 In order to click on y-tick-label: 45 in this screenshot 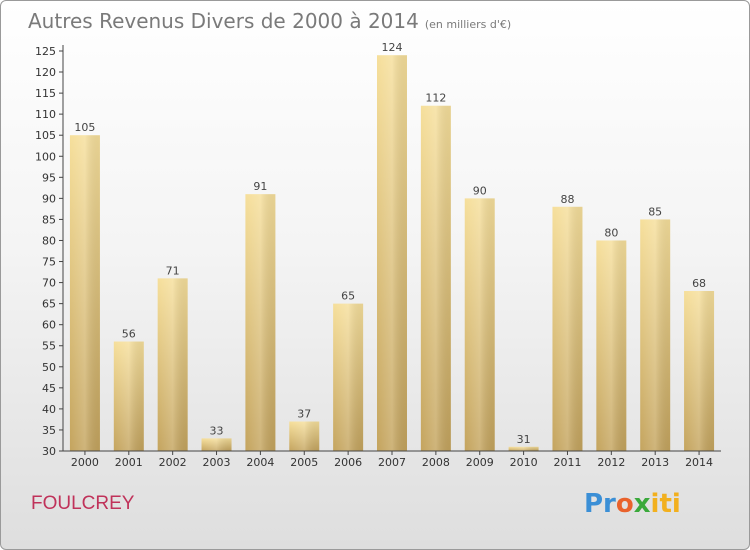, I will do `click(49, 388)`.